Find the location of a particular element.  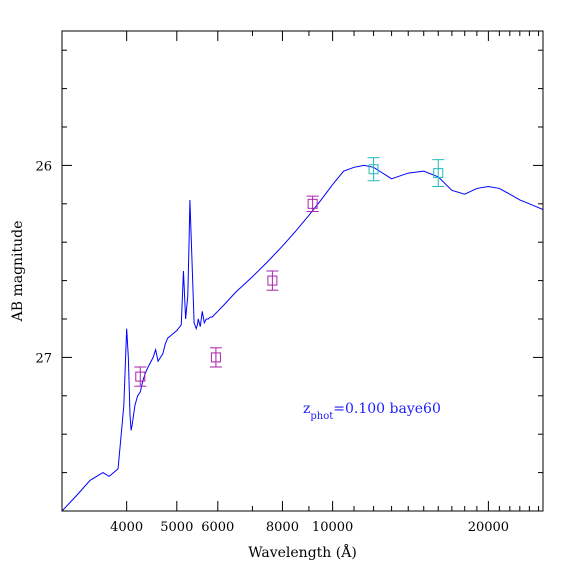

x-tick-label: 6000 is located at coordinates (217, 527).